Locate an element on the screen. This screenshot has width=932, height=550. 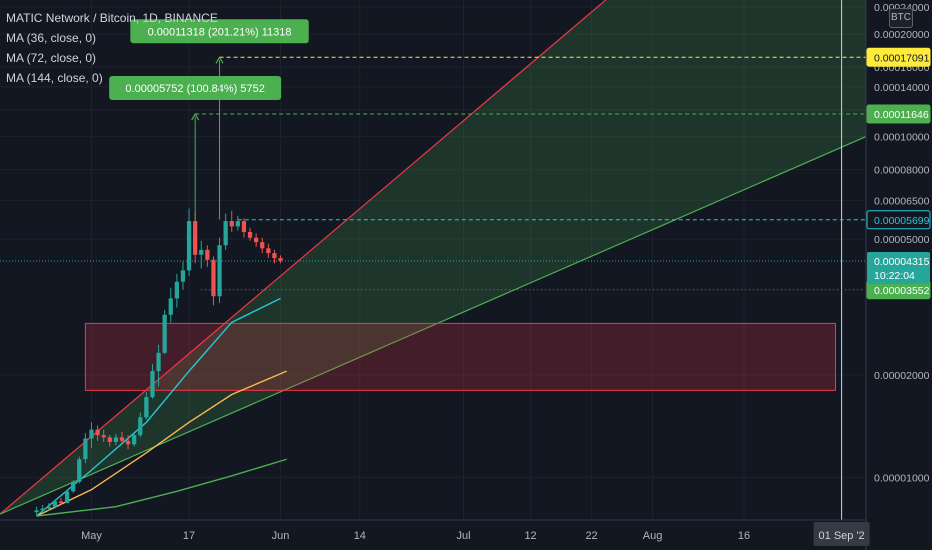
time-axis: May 17 Jun 14 Jul 12 22 Aug 16 01 Sep '2 is located at coordinates (475, 534).